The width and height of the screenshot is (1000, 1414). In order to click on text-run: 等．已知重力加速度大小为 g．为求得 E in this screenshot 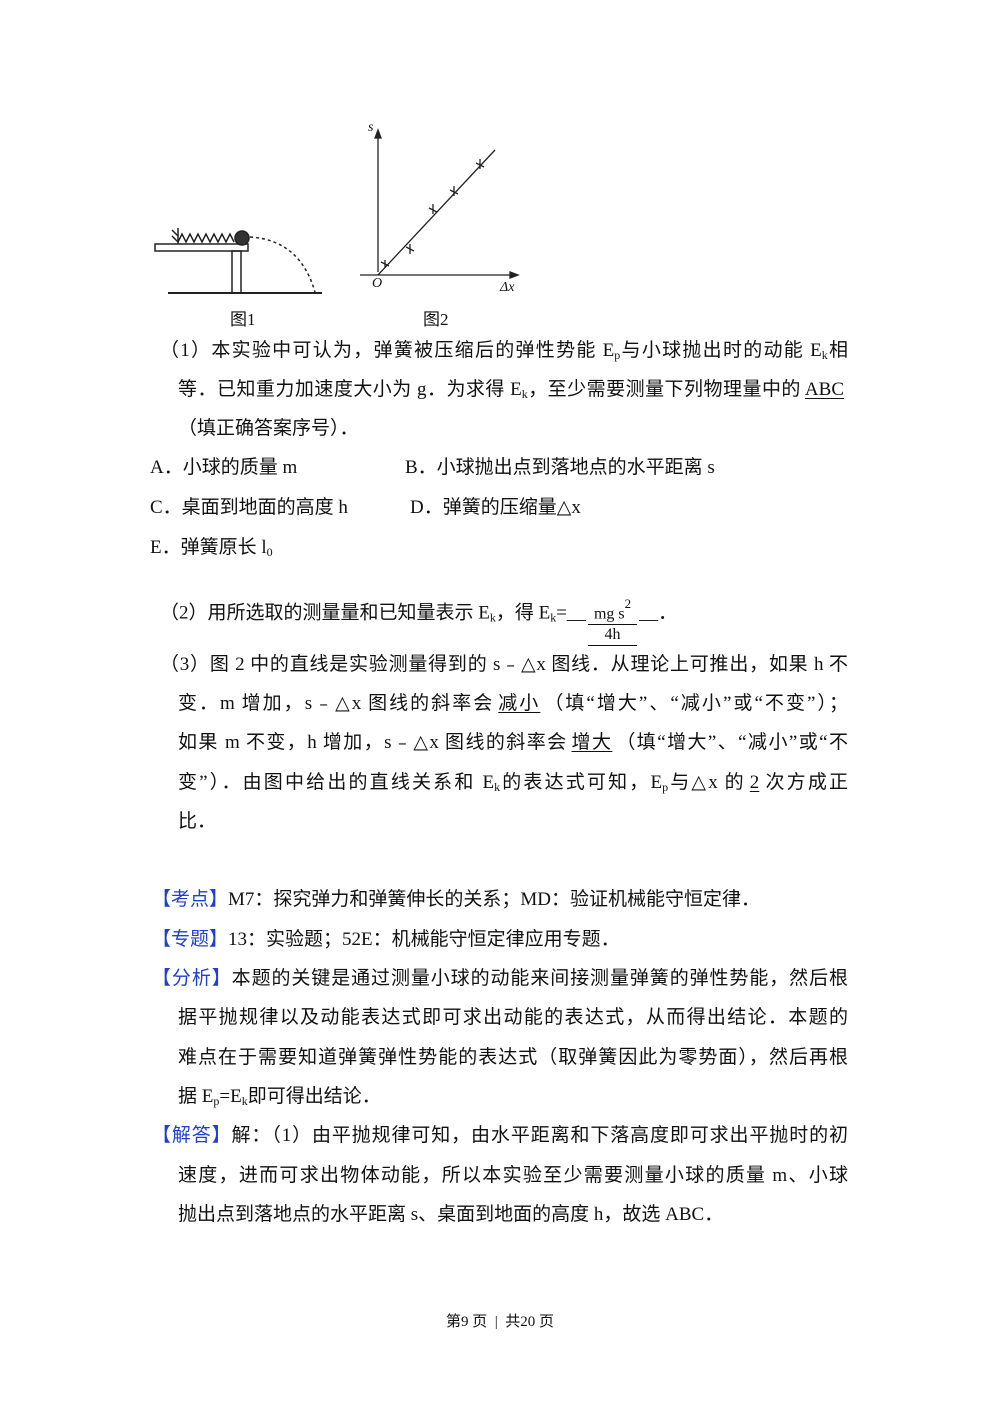, I will do `click(350, 389)`.